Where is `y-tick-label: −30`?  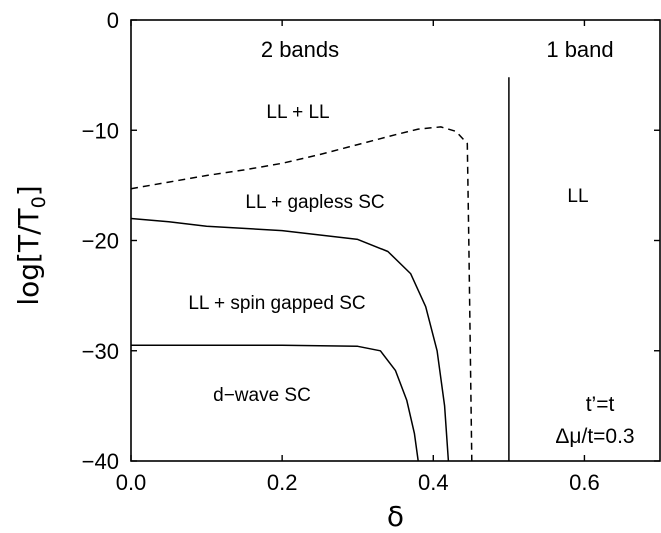
y-tick-label: −30 is located at coordinates (100, 351).